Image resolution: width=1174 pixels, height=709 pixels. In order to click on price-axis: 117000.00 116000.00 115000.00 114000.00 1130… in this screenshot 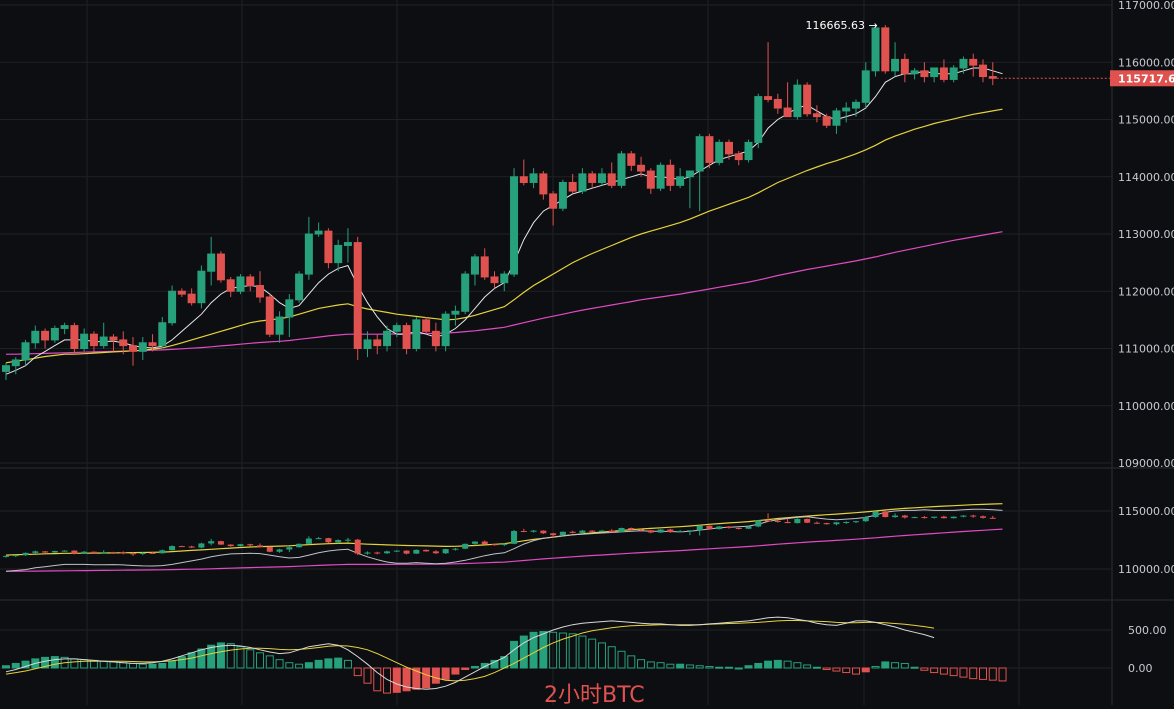, I will do `click(1146, 337)`.